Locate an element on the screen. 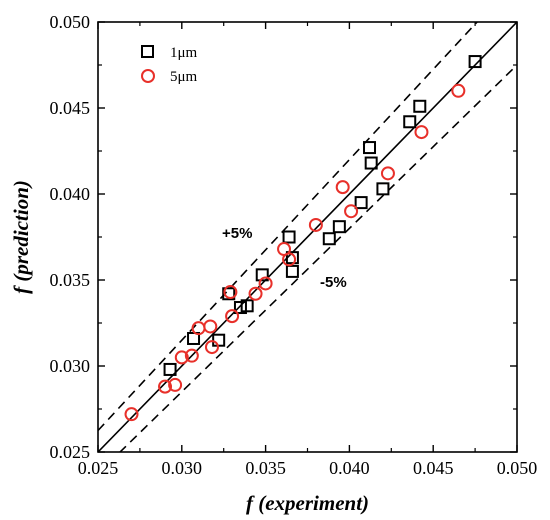 The image size is (550, 520). x-tick-label: 0.050 is located at coordinates (517, 468).